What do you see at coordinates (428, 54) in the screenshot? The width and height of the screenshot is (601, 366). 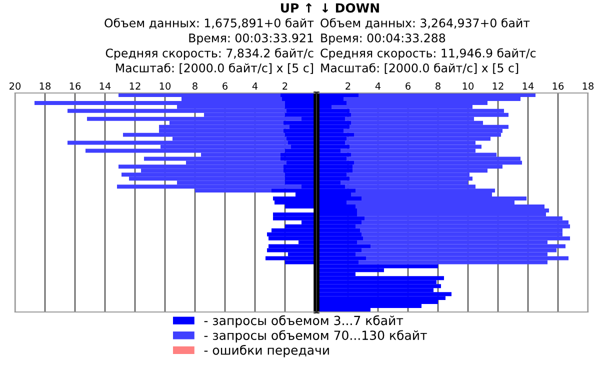 I see `text: Средняя скорость: 11,946.9 байт/с` at bounding box center [428, 54].